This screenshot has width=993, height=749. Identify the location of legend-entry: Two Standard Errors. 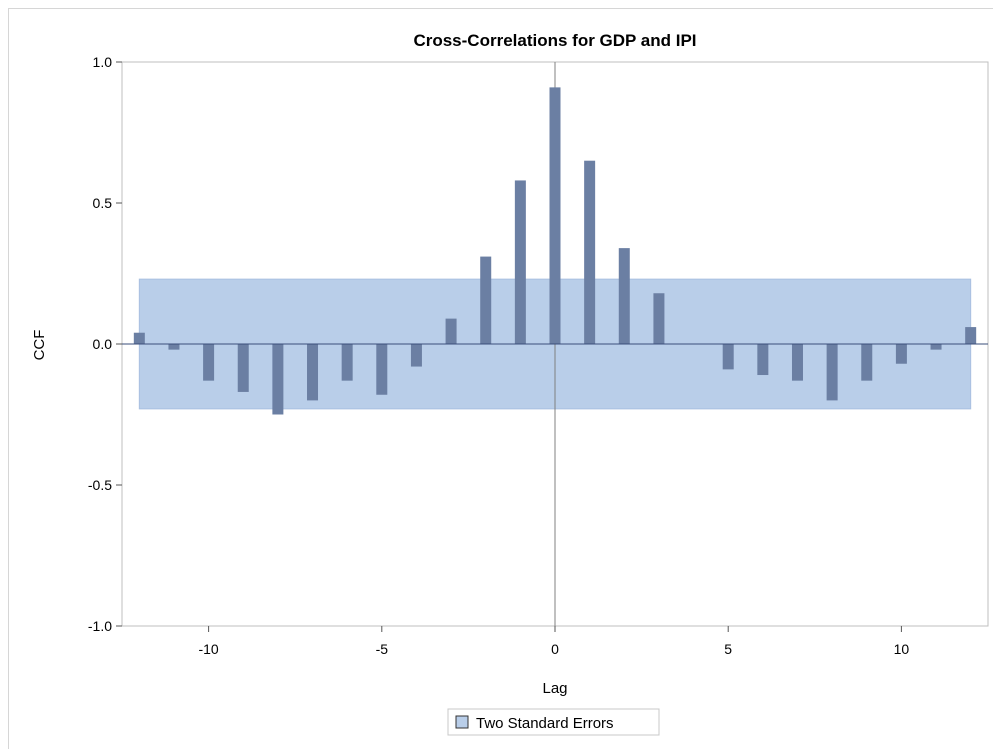
(545, 723).